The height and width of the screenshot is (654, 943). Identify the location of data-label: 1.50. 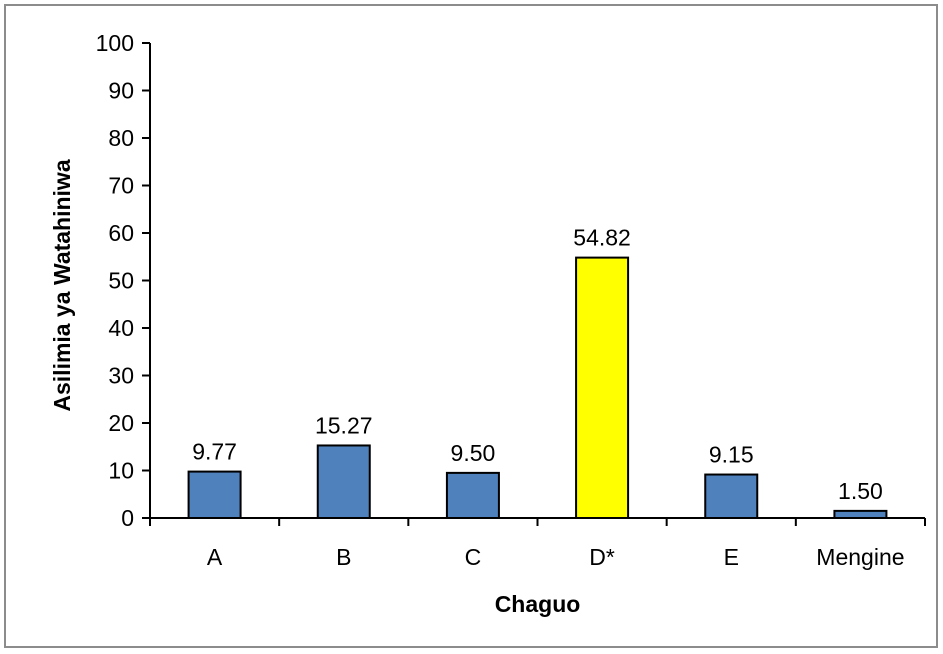
(860, 491).